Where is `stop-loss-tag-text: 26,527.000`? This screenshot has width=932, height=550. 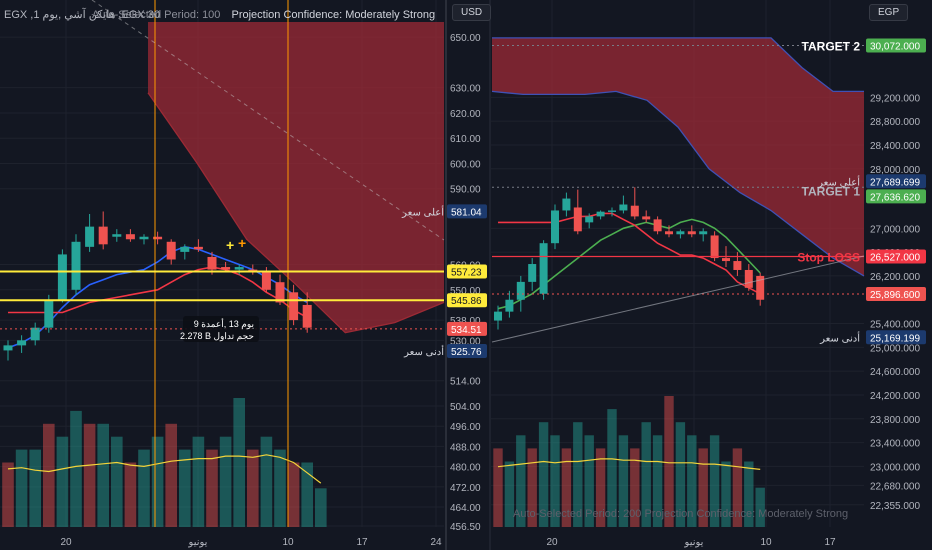
stop-loss-tag-text: 26,527.000 is located at coordinates (895, 257).